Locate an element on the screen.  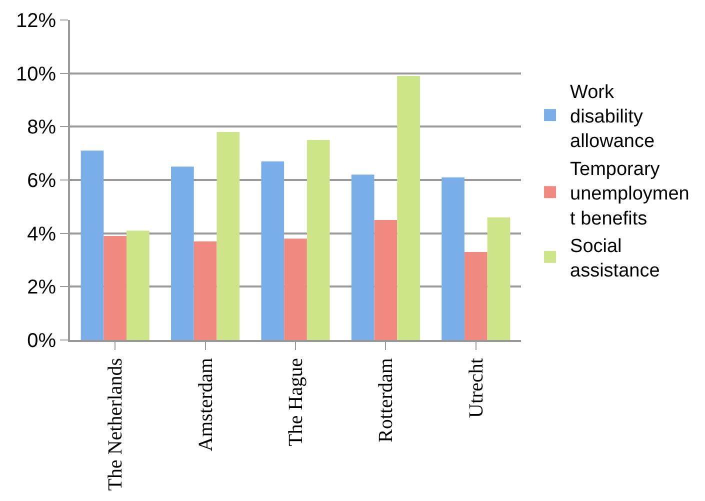
y-tick-label: 0% is located at coordinates (41, 341).